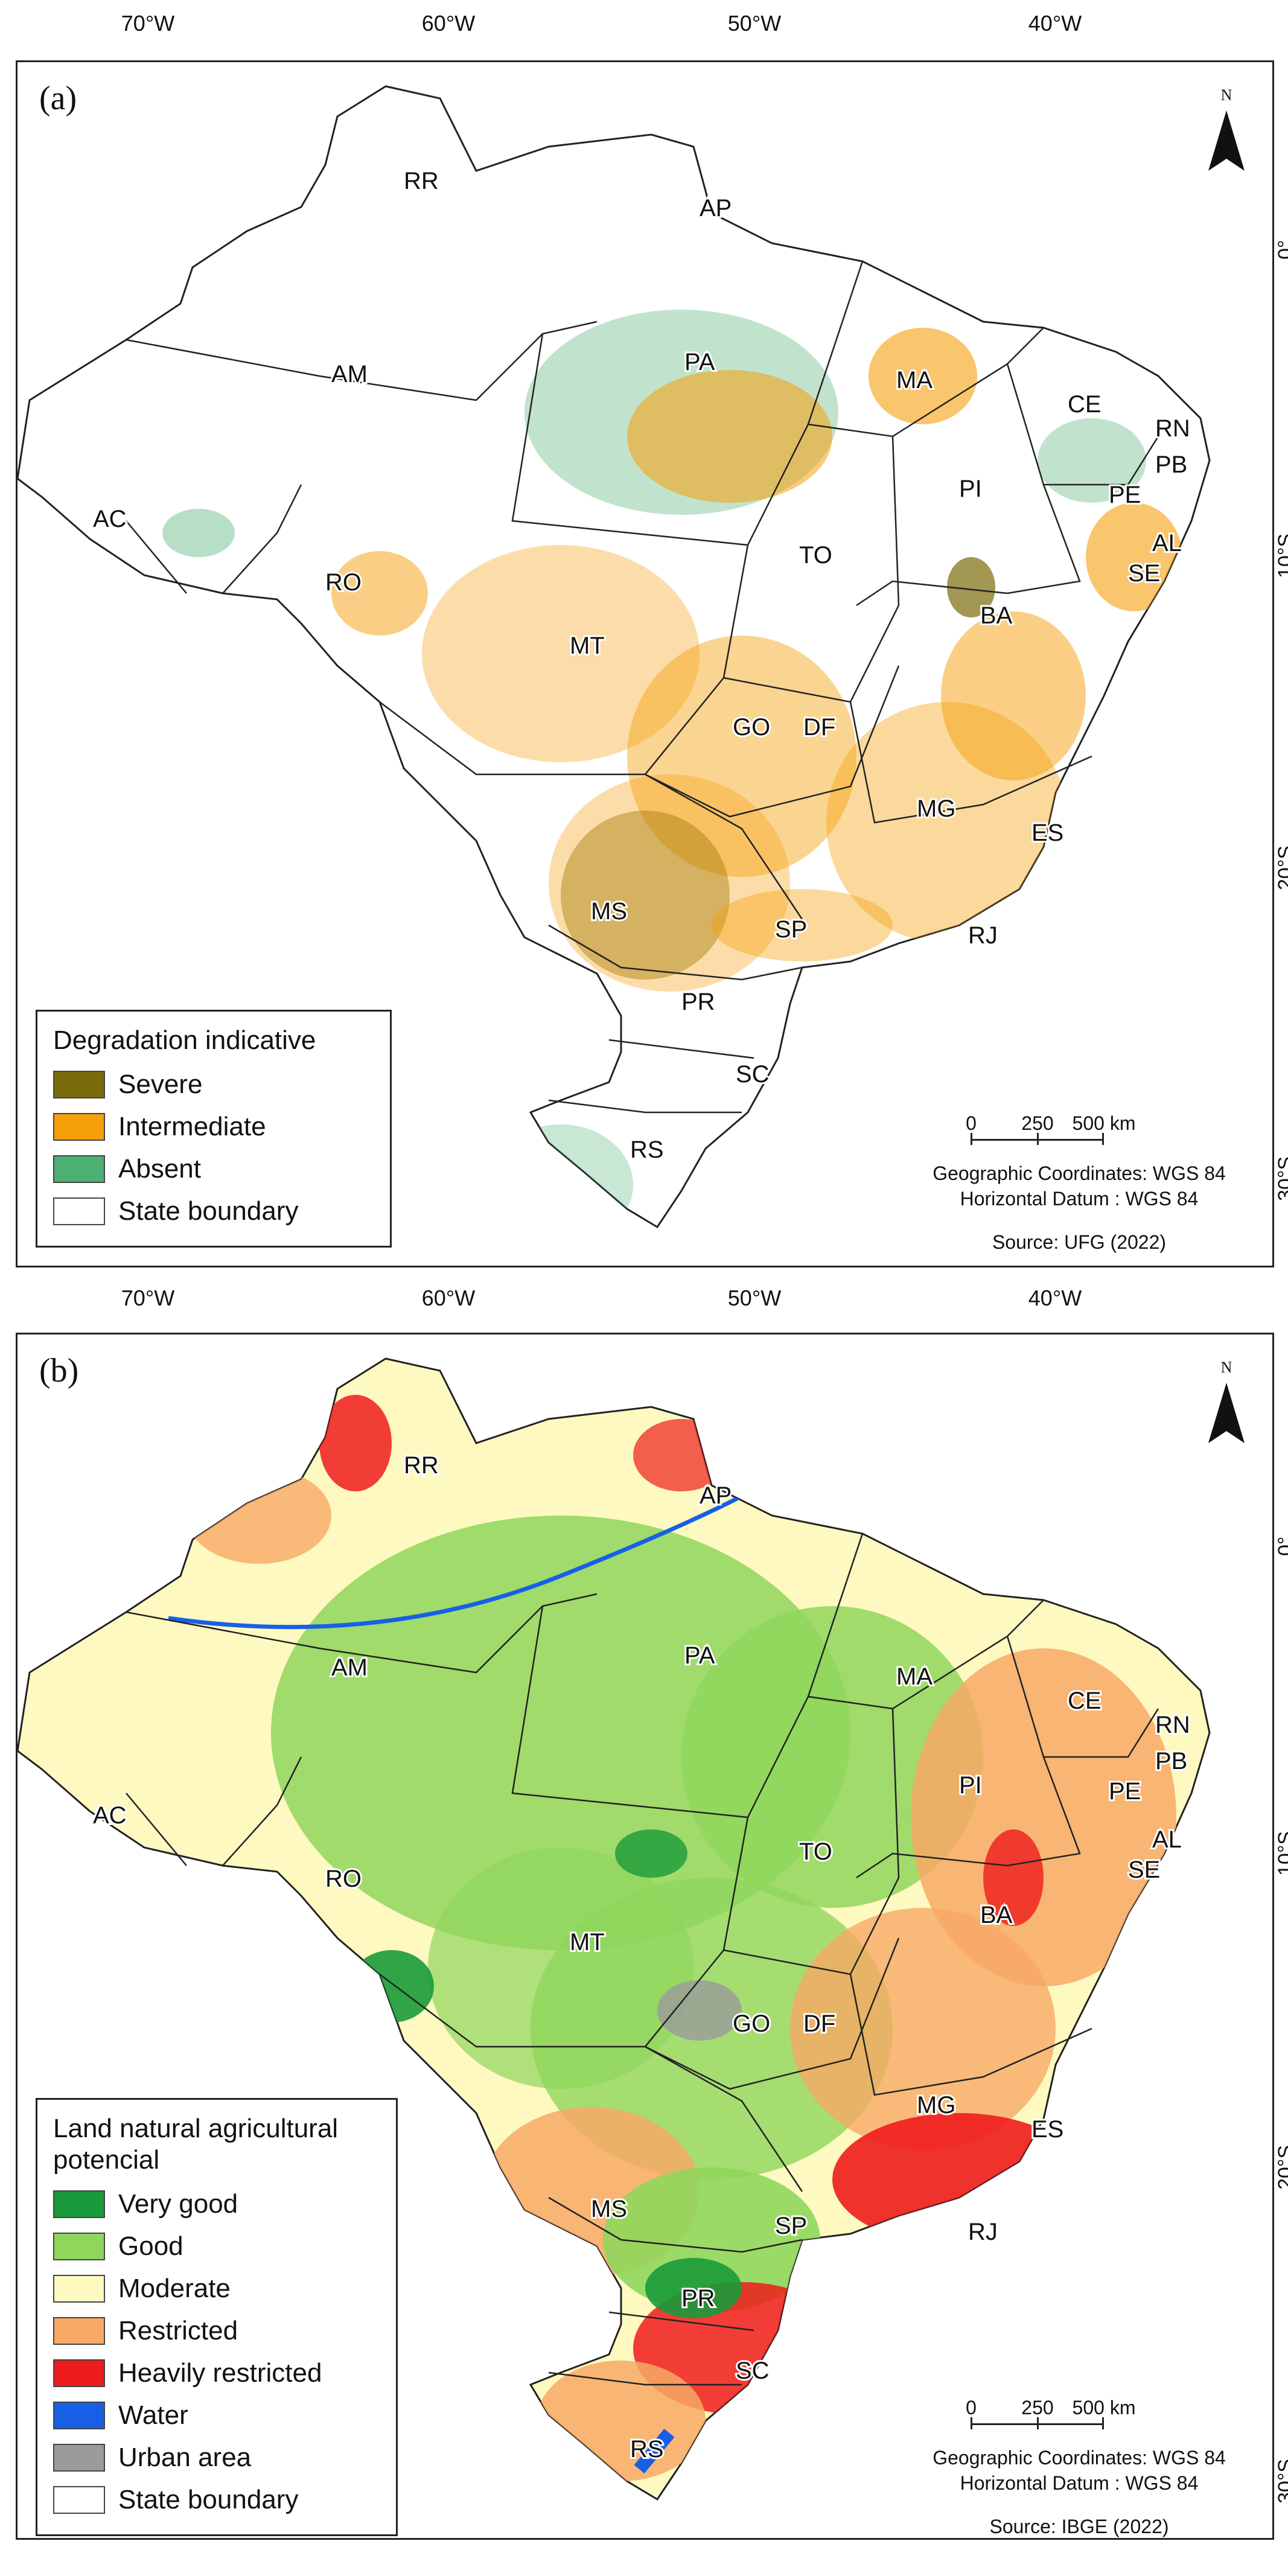 The image size is (1288, 2576). I want to click on horizontal-datum: Horizontal Datum : WGS 84, so click(1079, 2483).